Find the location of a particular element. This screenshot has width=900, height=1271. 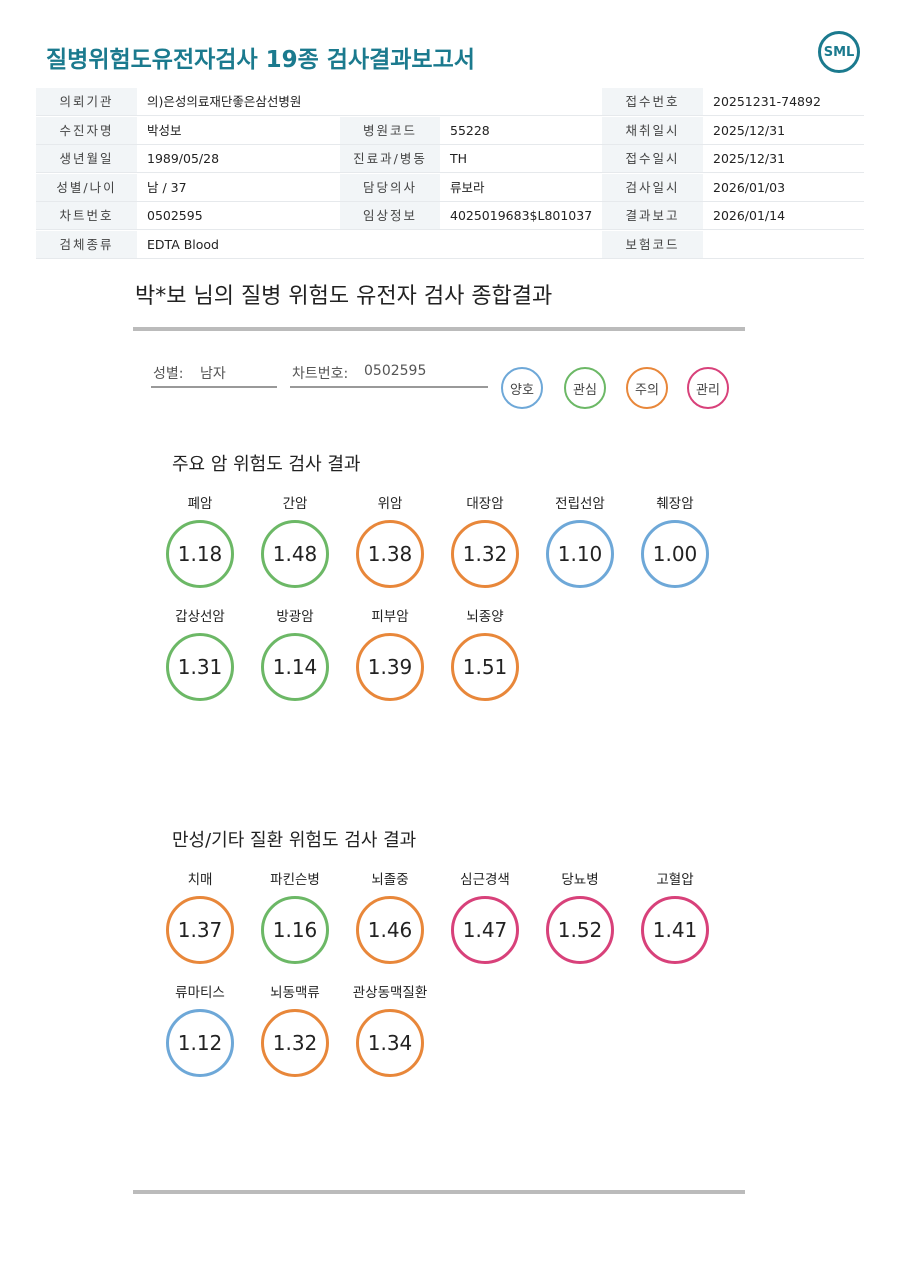

risk-circle: 1.48 is located at coordinates (295, 554).